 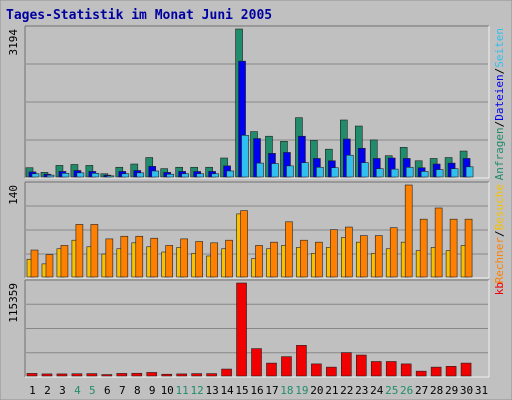 I want to click on day-label: 25, so click(x=391, y=390).